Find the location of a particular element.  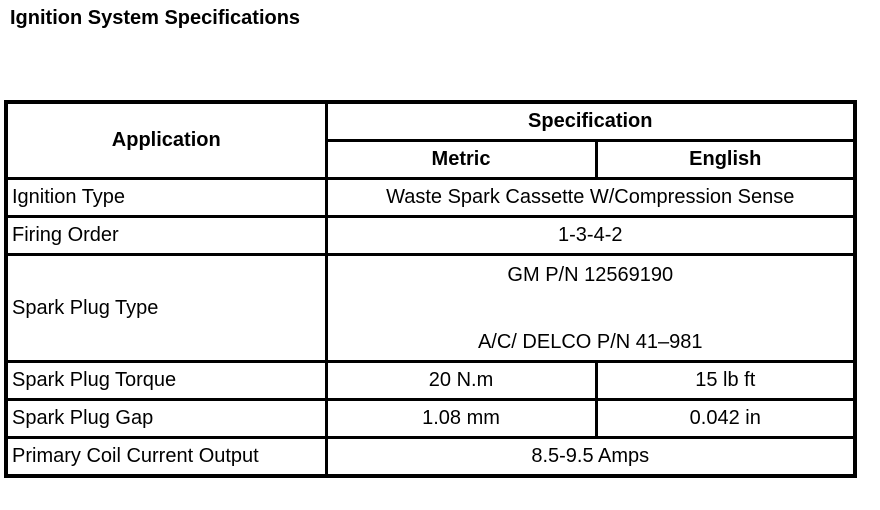

table-row: Spark Plug Torque 20 N.m 15 lb ft is located at coordinates (430, 380).